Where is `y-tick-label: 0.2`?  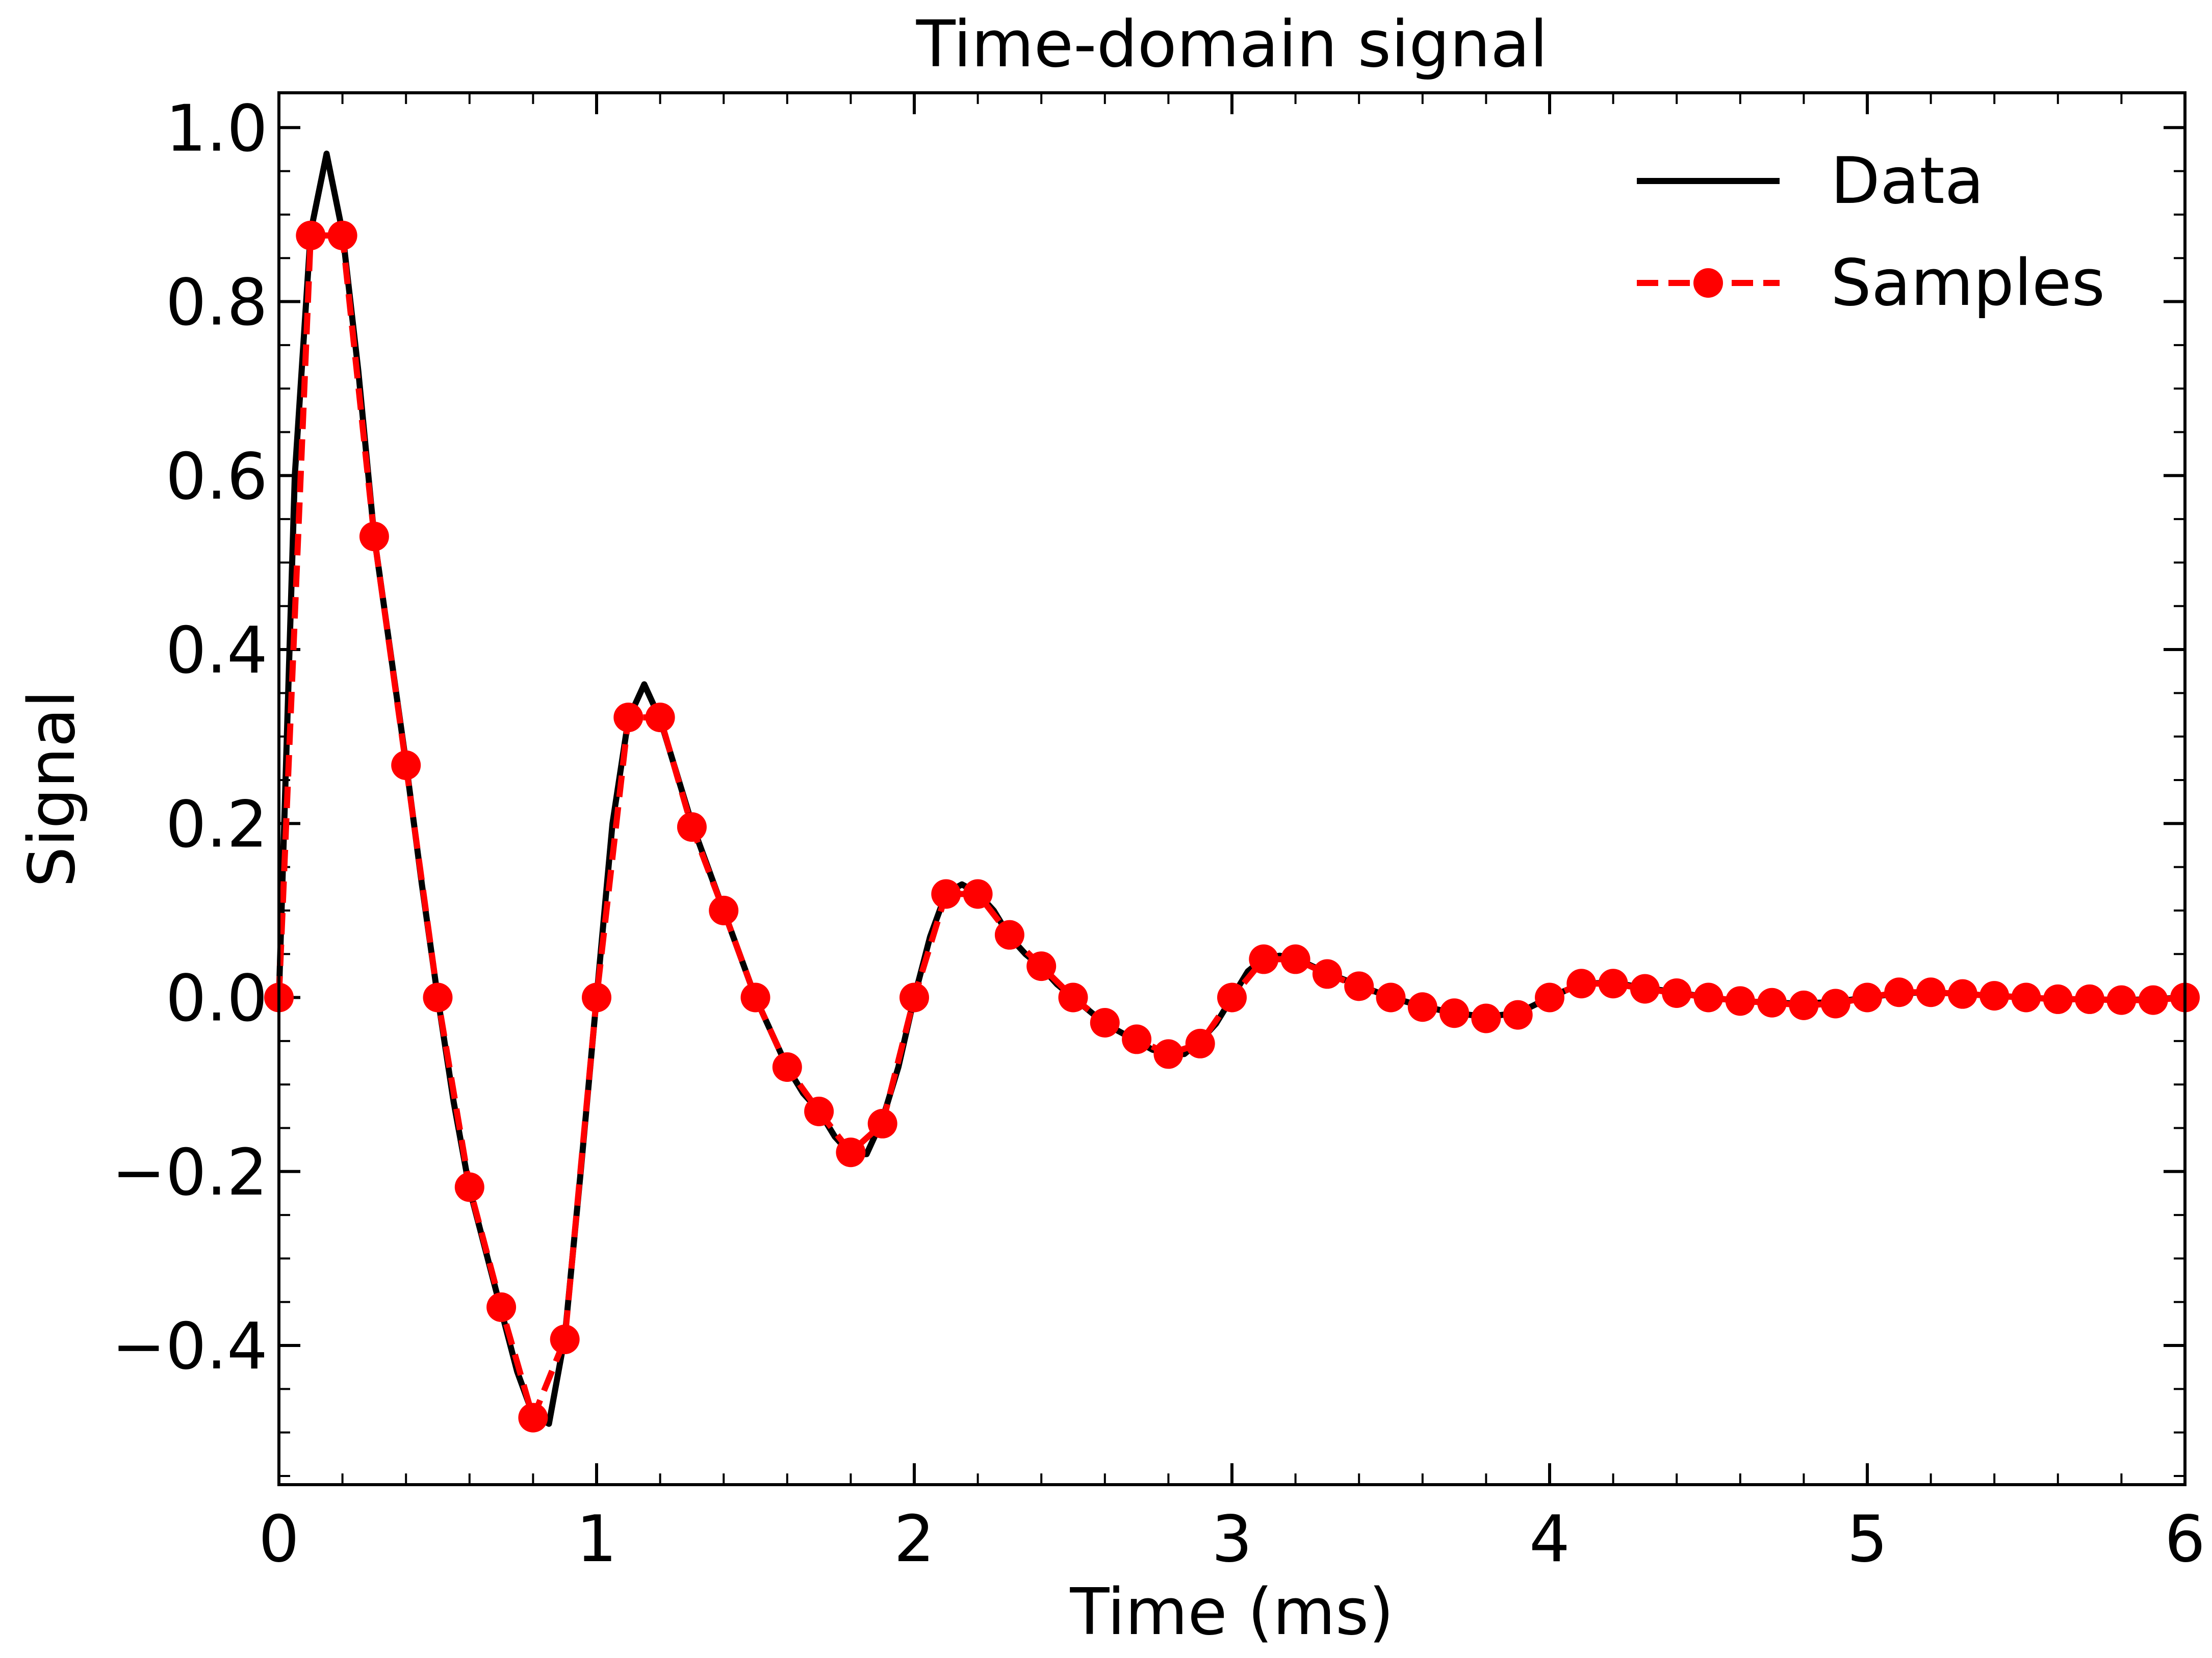 y-tick-label: 0.2 is located at coordinates (217, 824).